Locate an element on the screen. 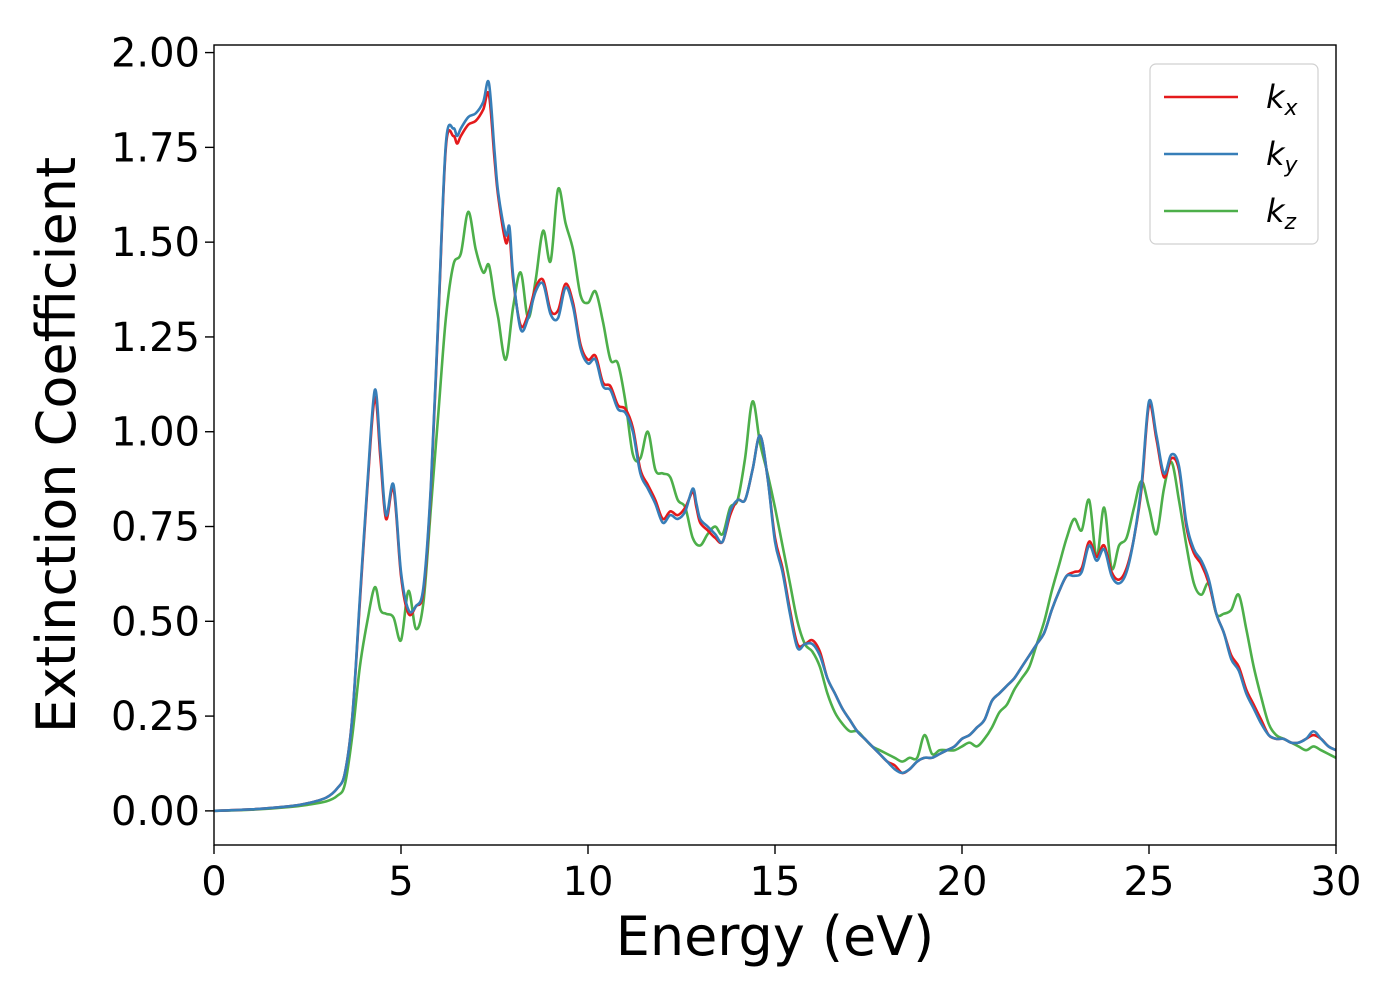 The image size is (1400, 1000). y-tick-label: 1.00 is located at coordinates (155, 433).